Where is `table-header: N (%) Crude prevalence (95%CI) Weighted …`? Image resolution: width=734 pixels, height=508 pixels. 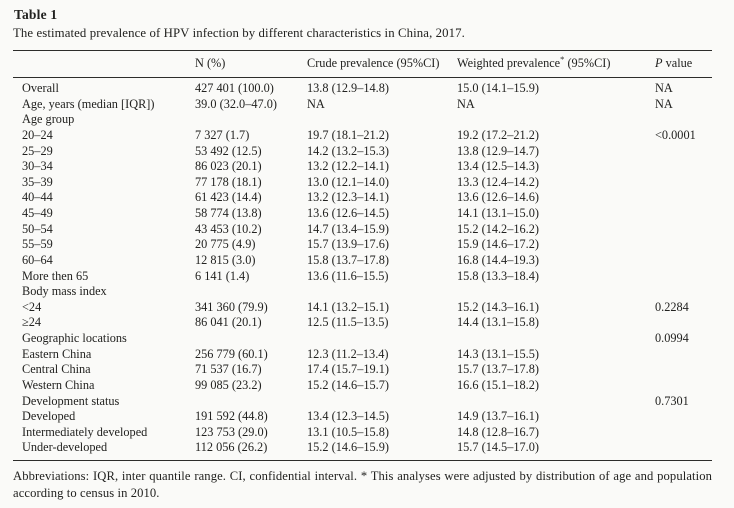 table-header: N (%) Crude prevalence (95%CI) Weighted … is located at coordinates (362, 64).